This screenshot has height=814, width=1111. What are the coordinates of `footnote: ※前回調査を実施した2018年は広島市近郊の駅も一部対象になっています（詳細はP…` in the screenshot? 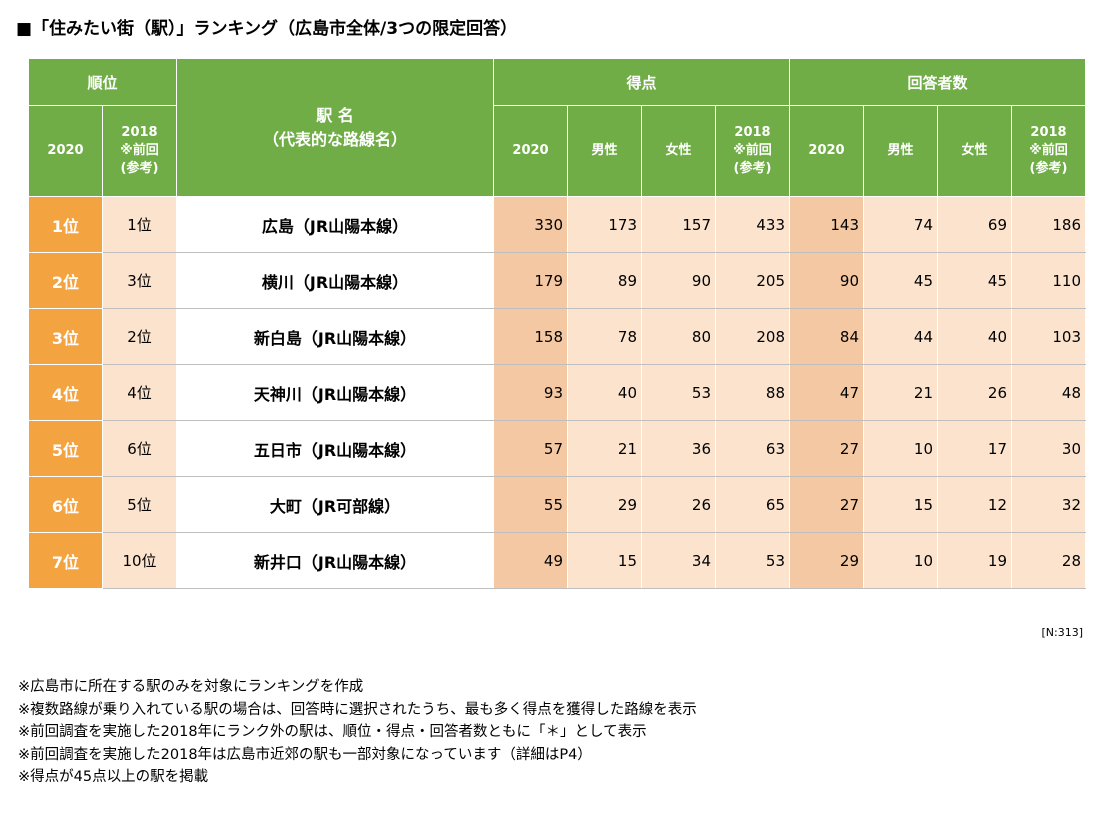 It's located at (305, 754).